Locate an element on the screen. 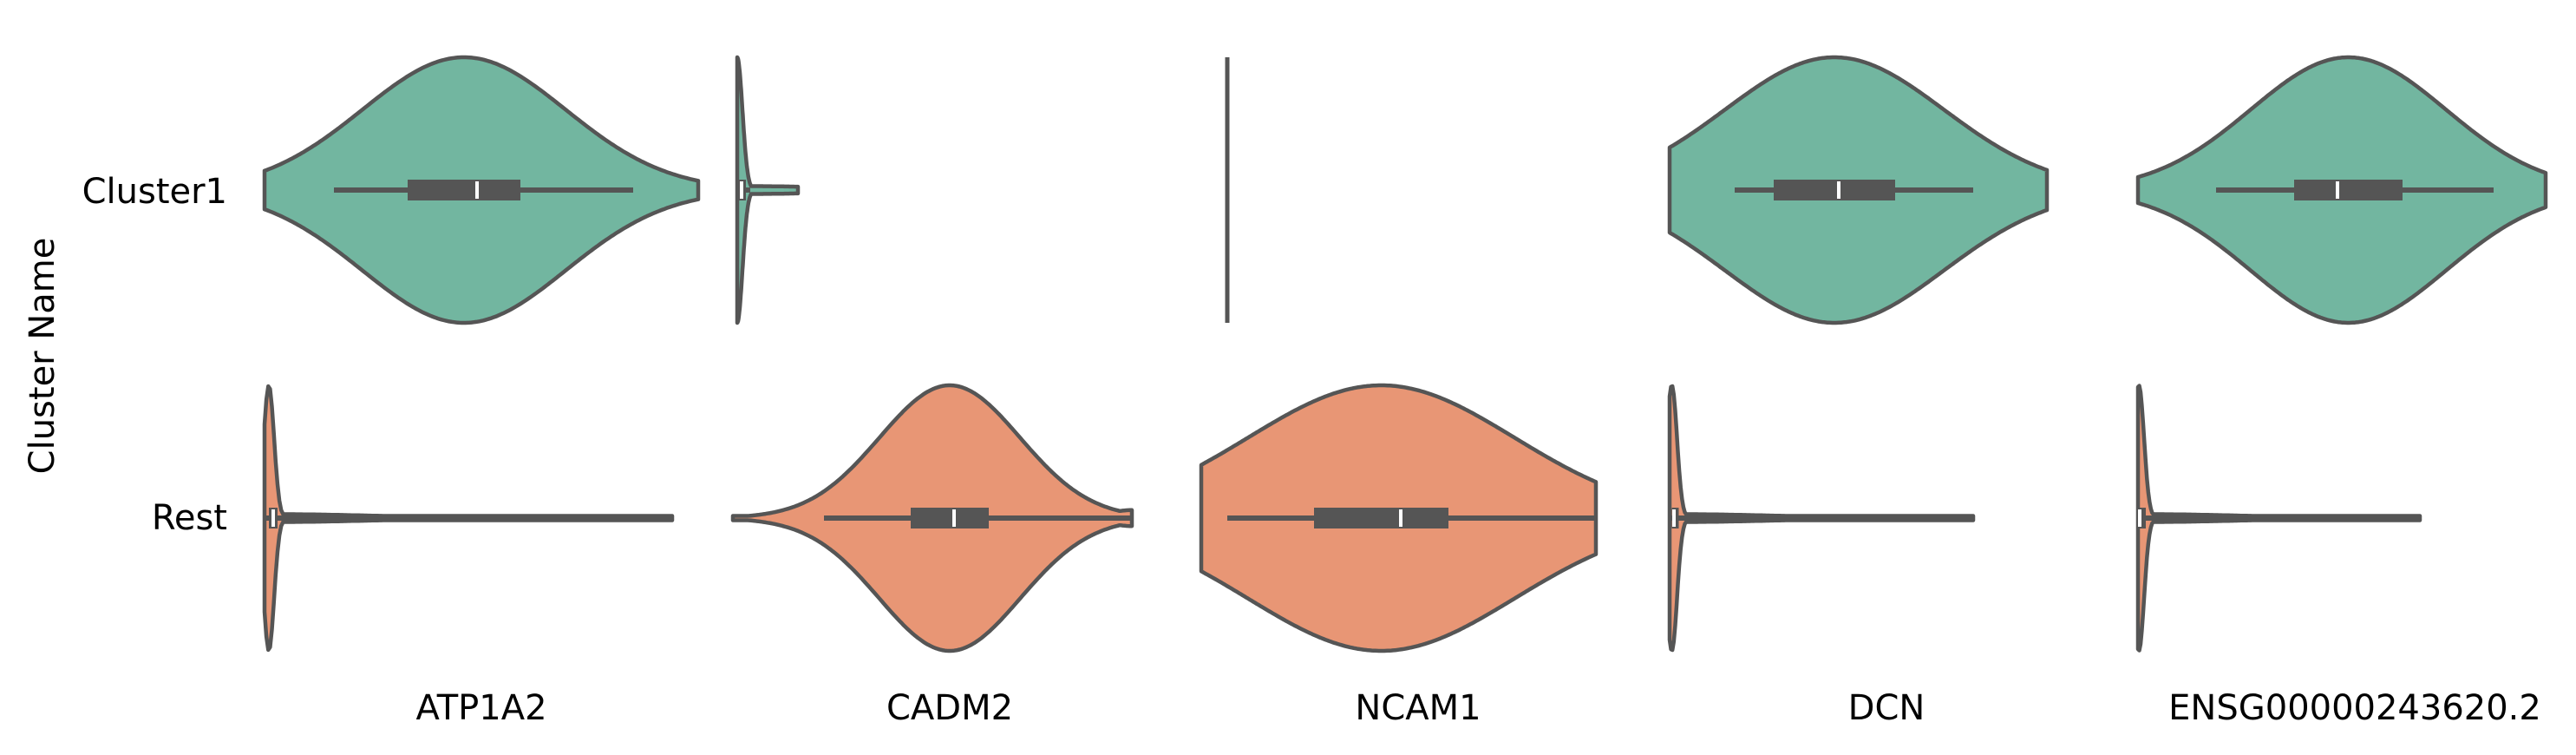 This screenshot has height=755, width=2576. row-label-cluster1: Cluster1 is located at coordinates (154, 192).